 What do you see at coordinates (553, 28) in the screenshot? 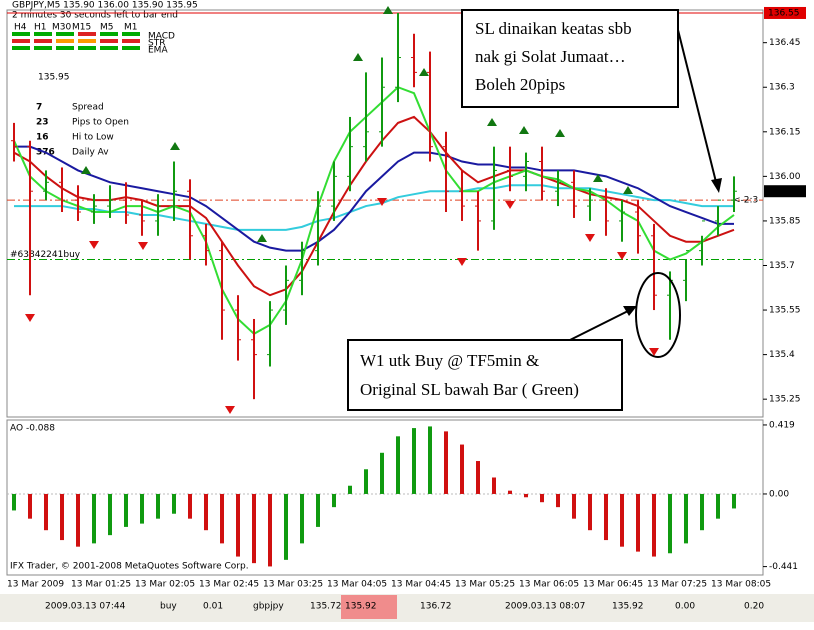
I see `note-text: SL dinaikan keatas sbb` at bounding box center [553, 28].